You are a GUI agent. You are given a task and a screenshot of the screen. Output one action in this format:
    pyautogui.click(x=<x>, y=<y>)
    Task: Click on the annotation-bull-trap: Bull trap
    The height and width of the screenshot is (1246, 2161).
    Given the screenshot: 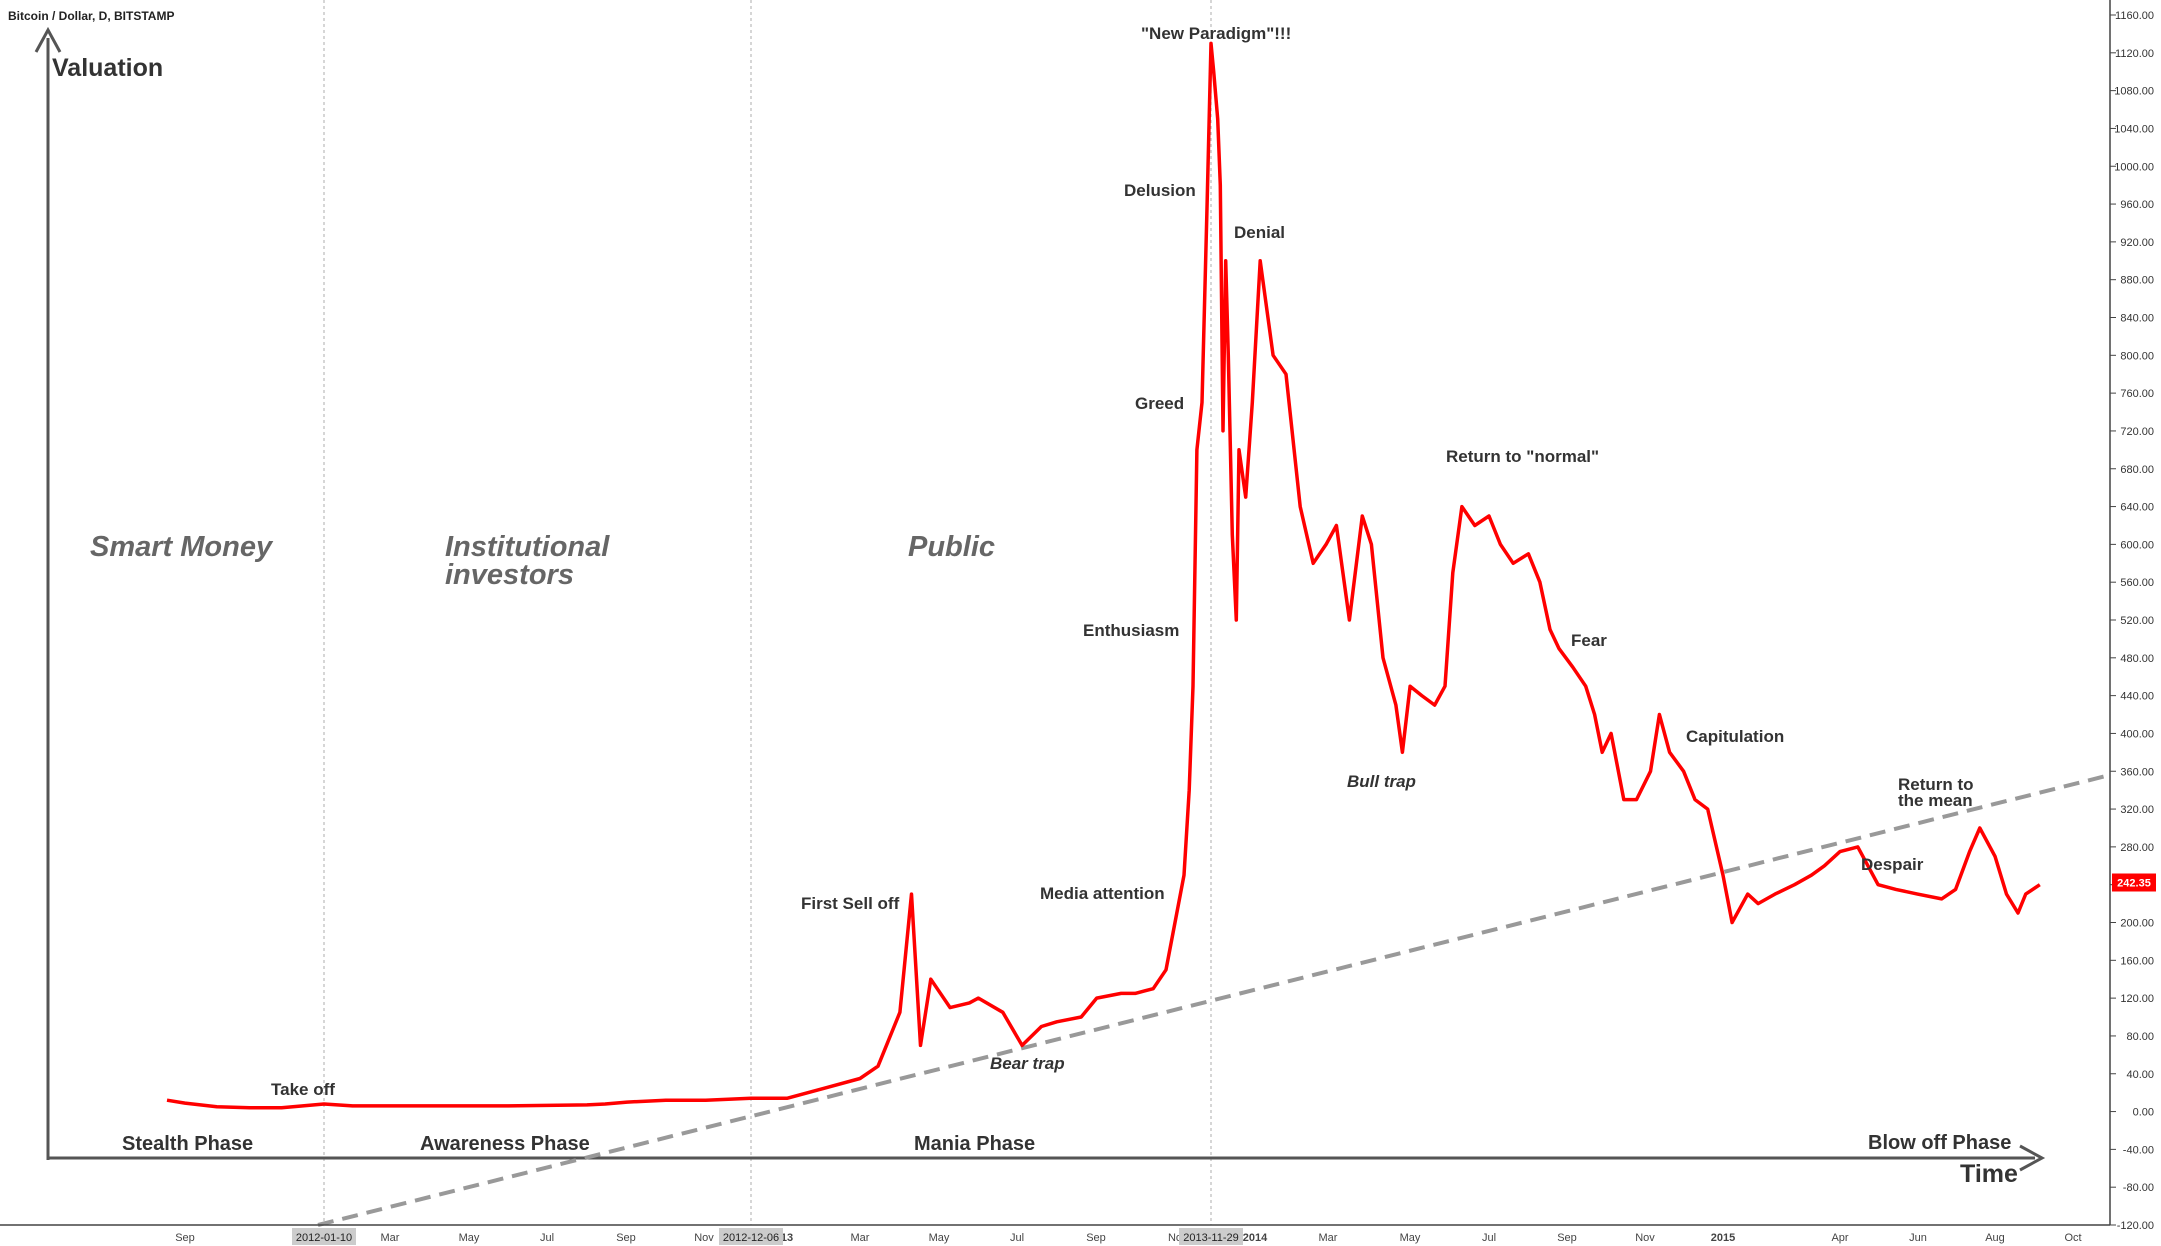 What is the action you would take?
    pyautogui.click(x=1381, y=781)
    